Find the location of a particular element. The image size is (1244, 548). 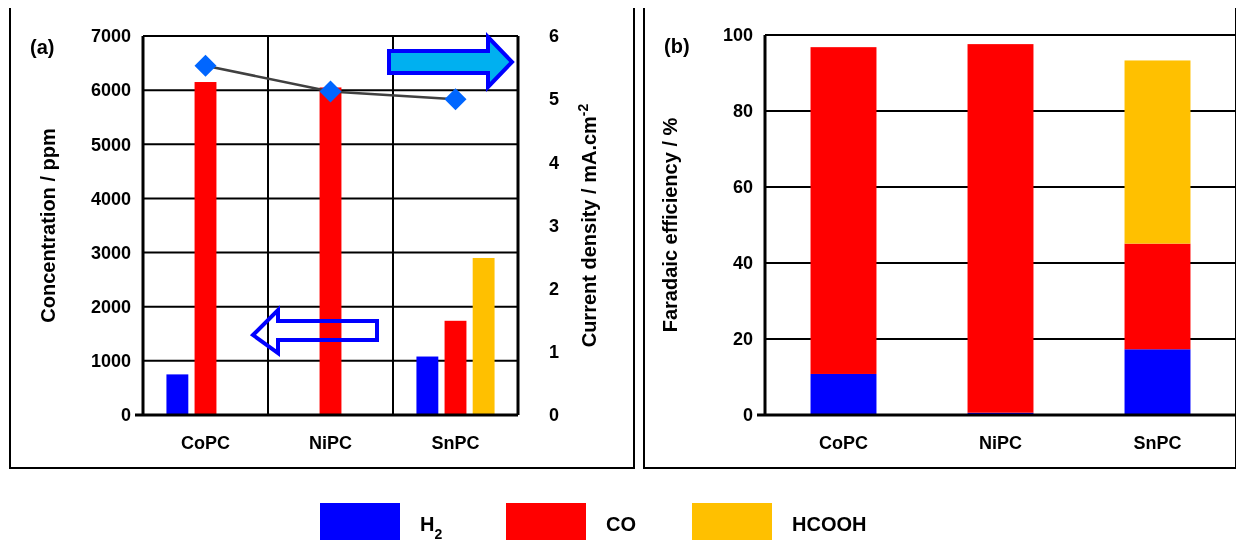

y-axis-title: Faradaic efficiency / % is located at coordinates (670, 225).